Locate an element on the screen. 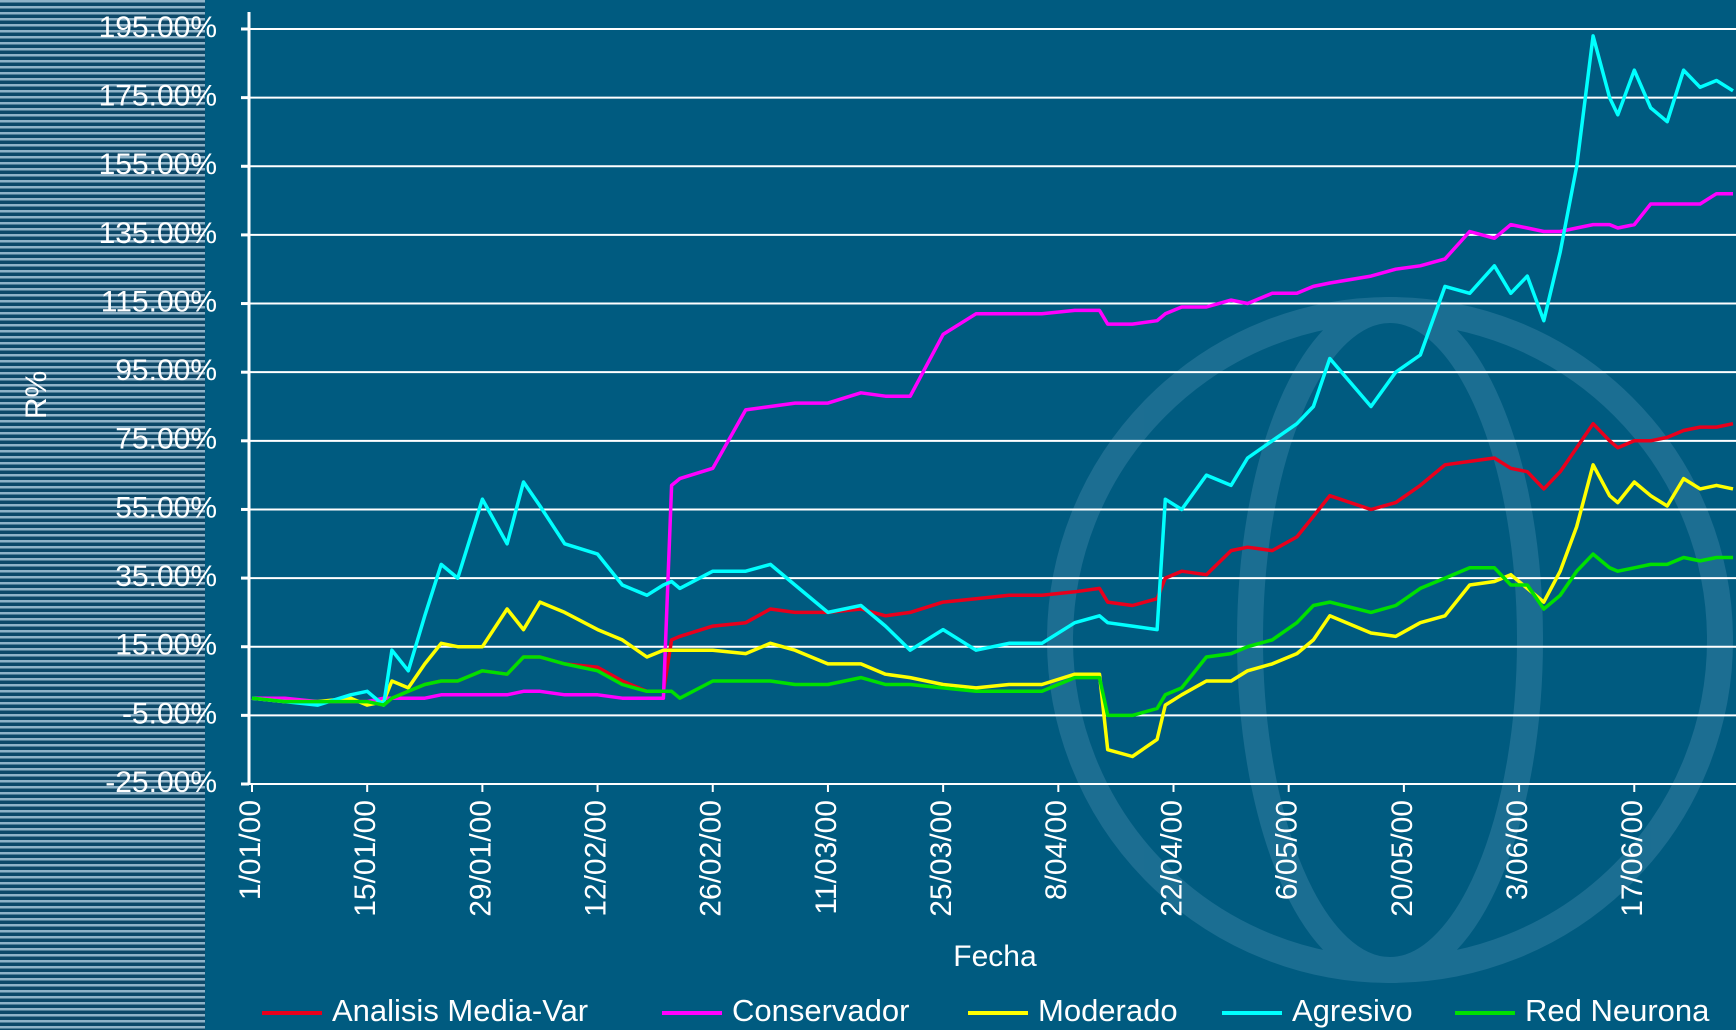  y-tick-label: 175.00% is located at coordinates (158, 96).